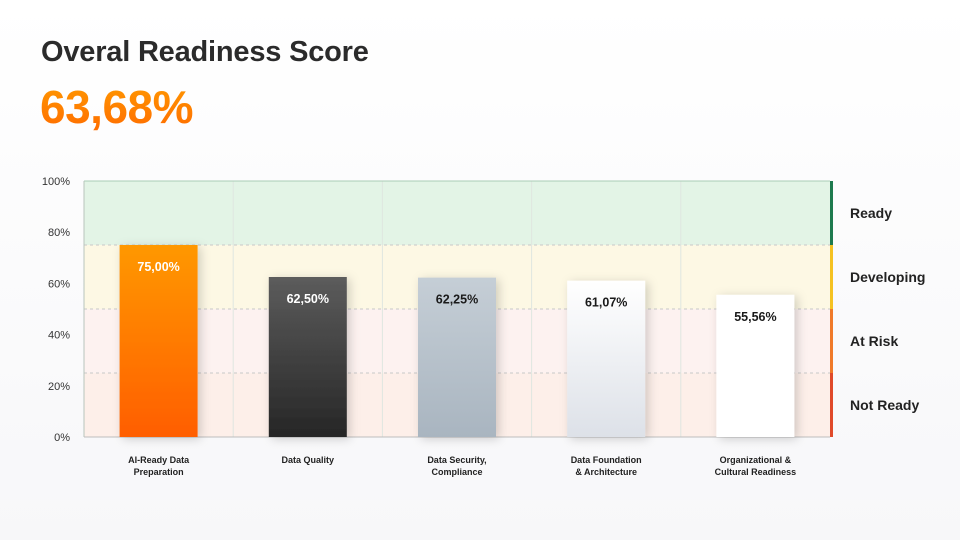 This screenshot has height=540, width=960. I want to click on y-tick-label-3: 60%, so click(59, 284).